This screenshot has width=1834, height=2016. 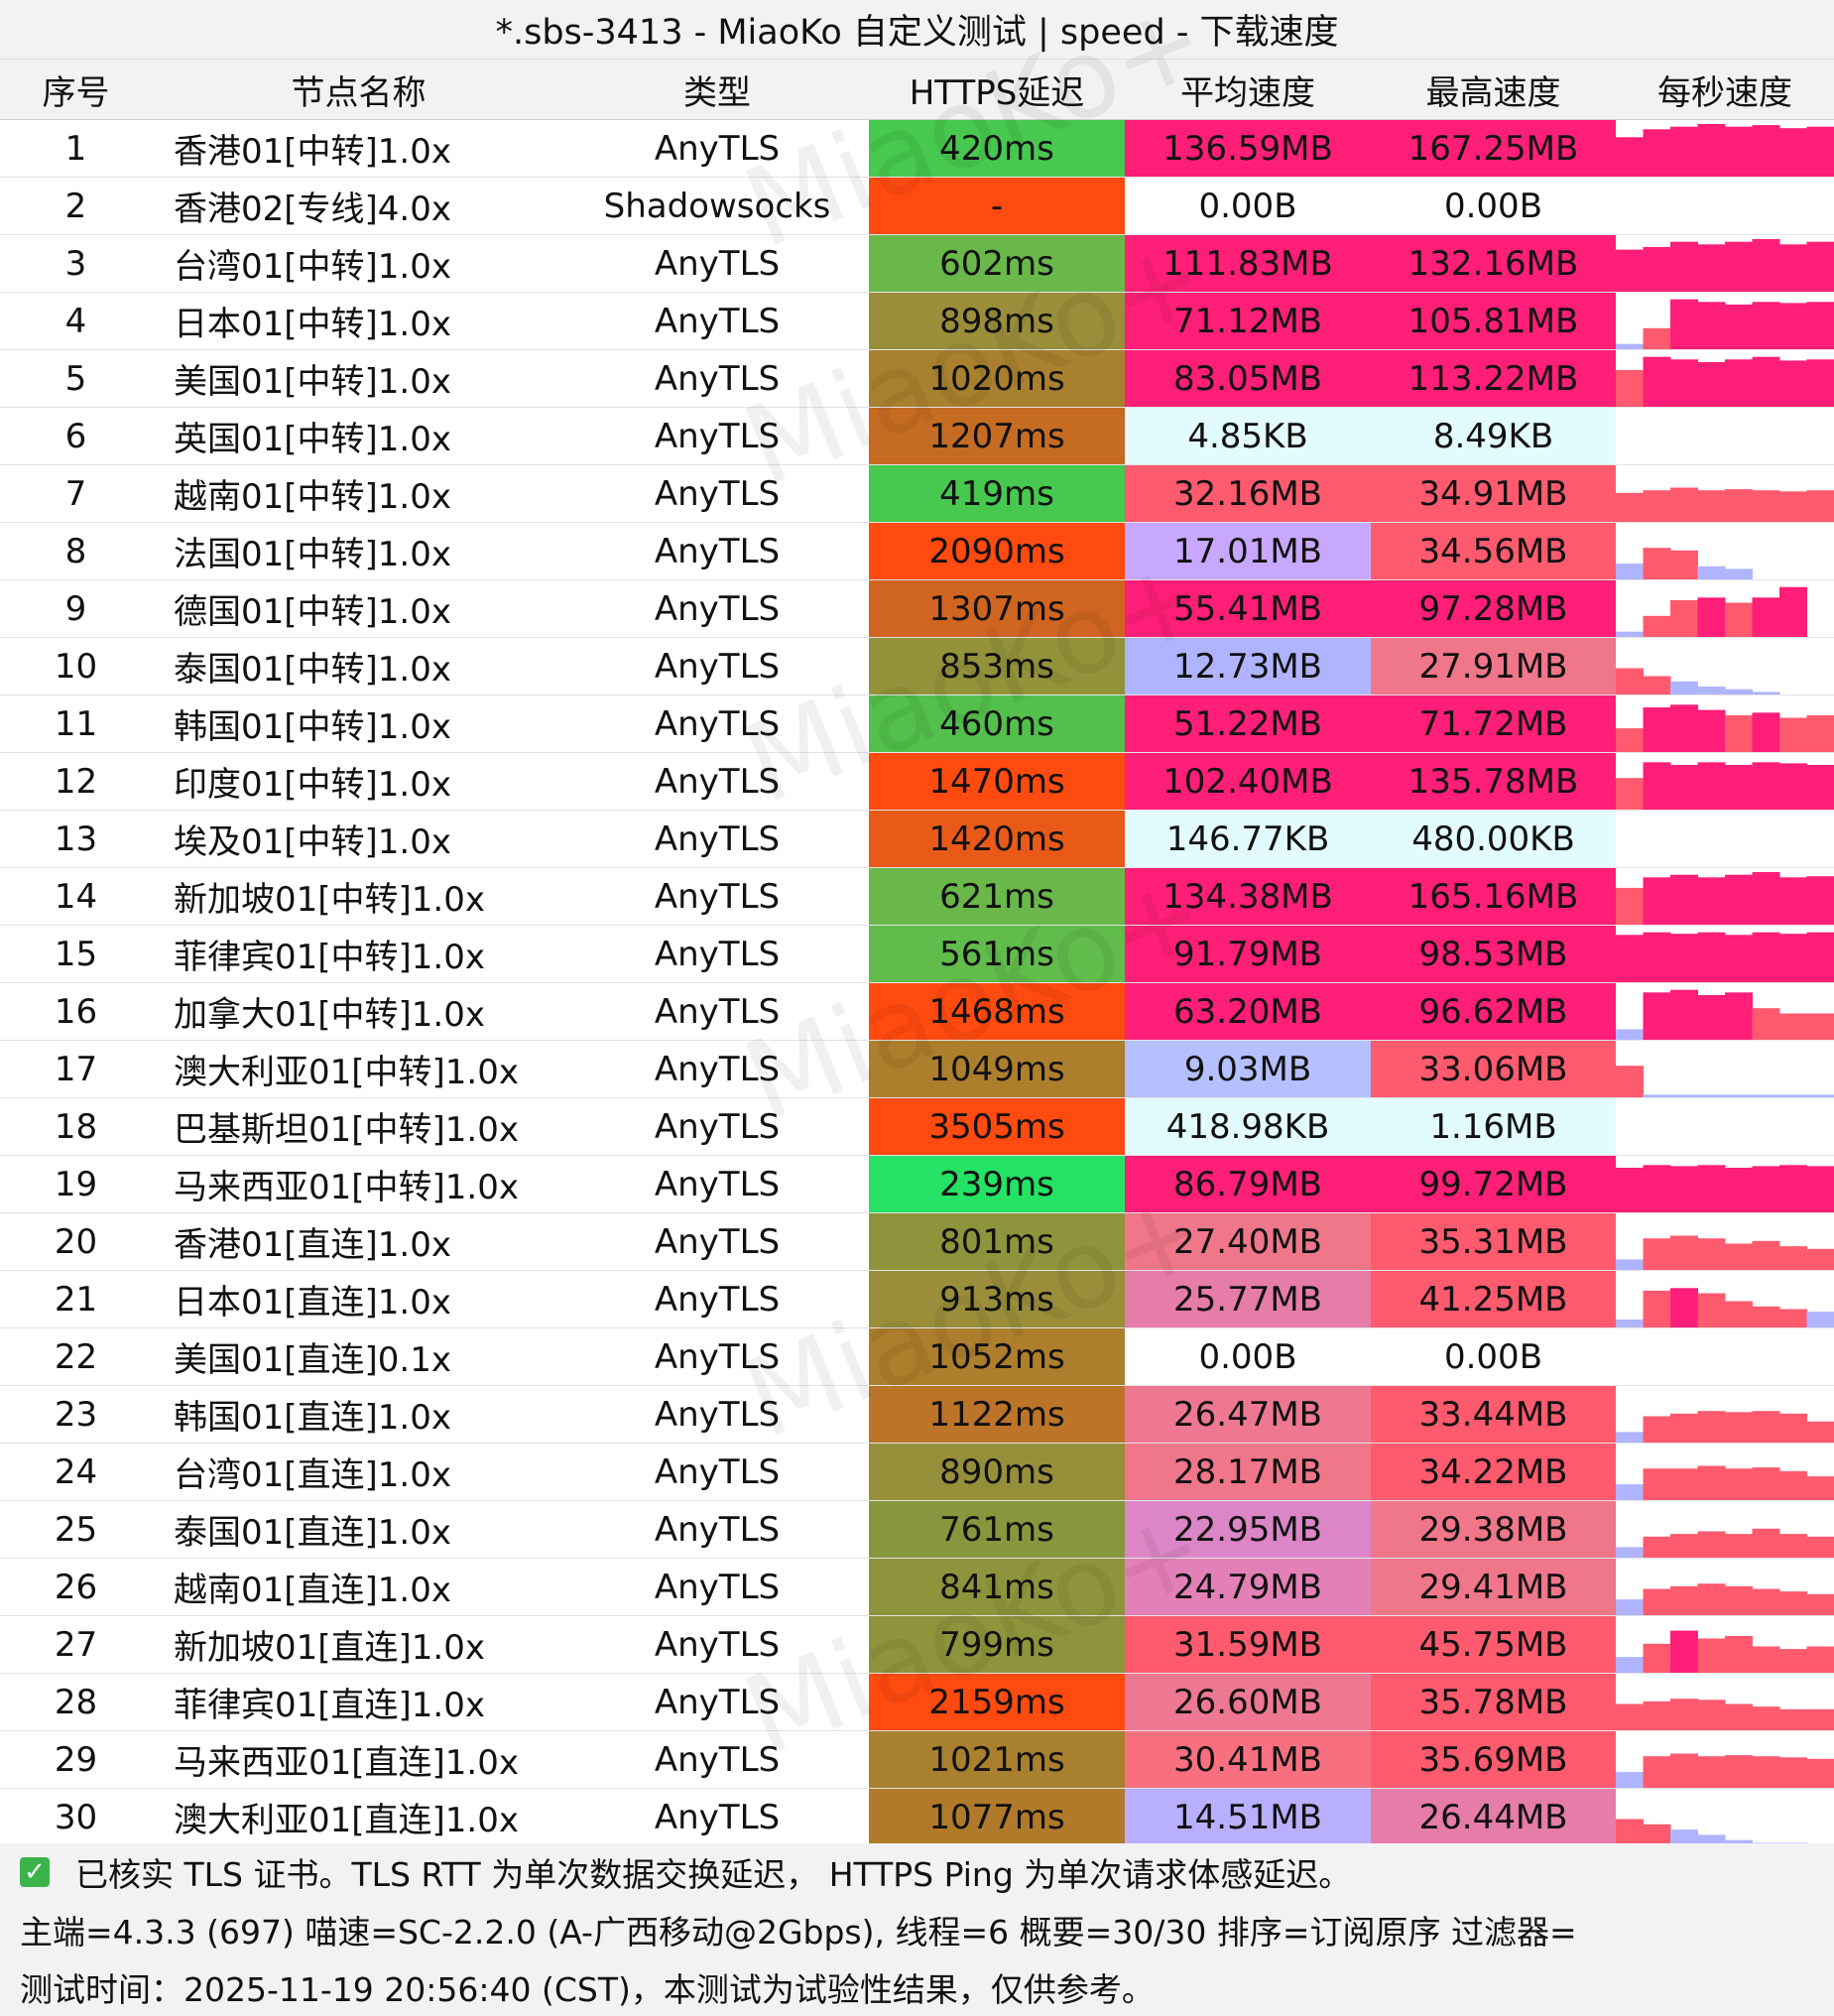 I want to click on row-node-name: 泰国01[直连]1.0x, so click(x=358, y=1529).